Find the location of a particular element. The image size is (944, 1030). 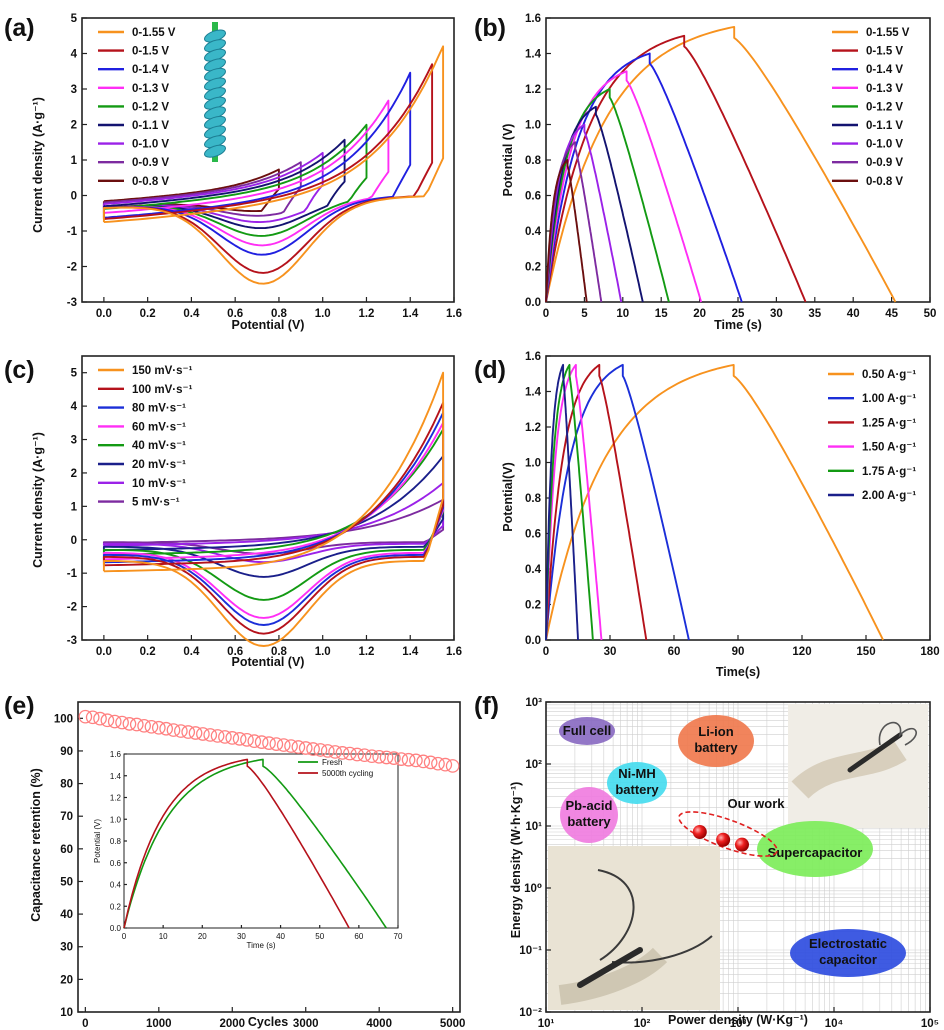

y-tick-label: 1 is located at coordinates (74, 161).